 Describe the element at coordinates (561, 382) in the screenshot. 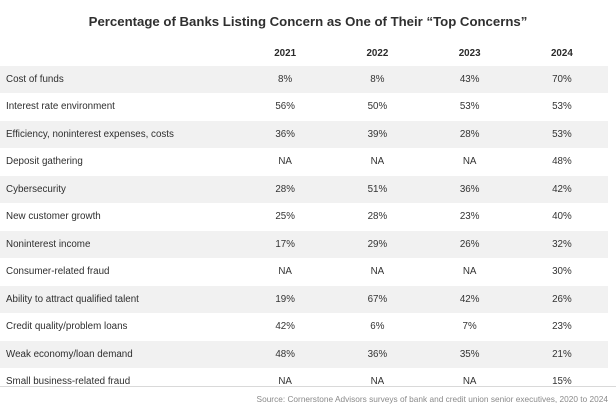

I see `table-cell: 15%` at that location.